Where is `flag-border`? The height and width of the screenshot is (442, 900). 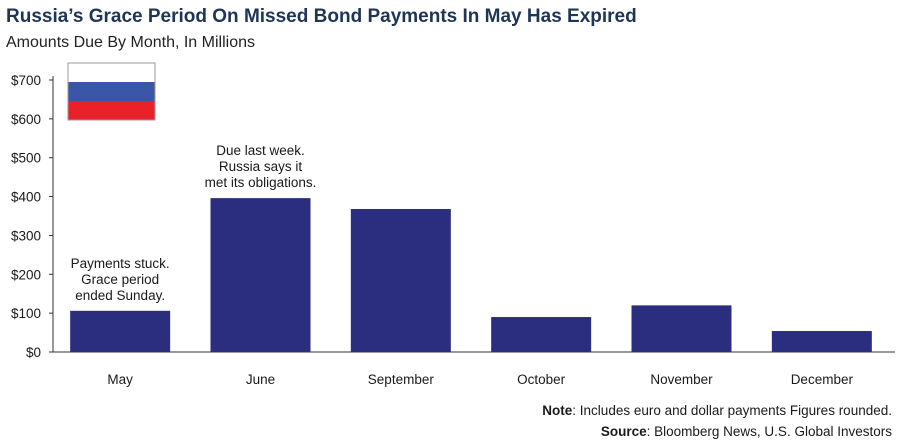 flag-border is located at coordinates (111, 91).